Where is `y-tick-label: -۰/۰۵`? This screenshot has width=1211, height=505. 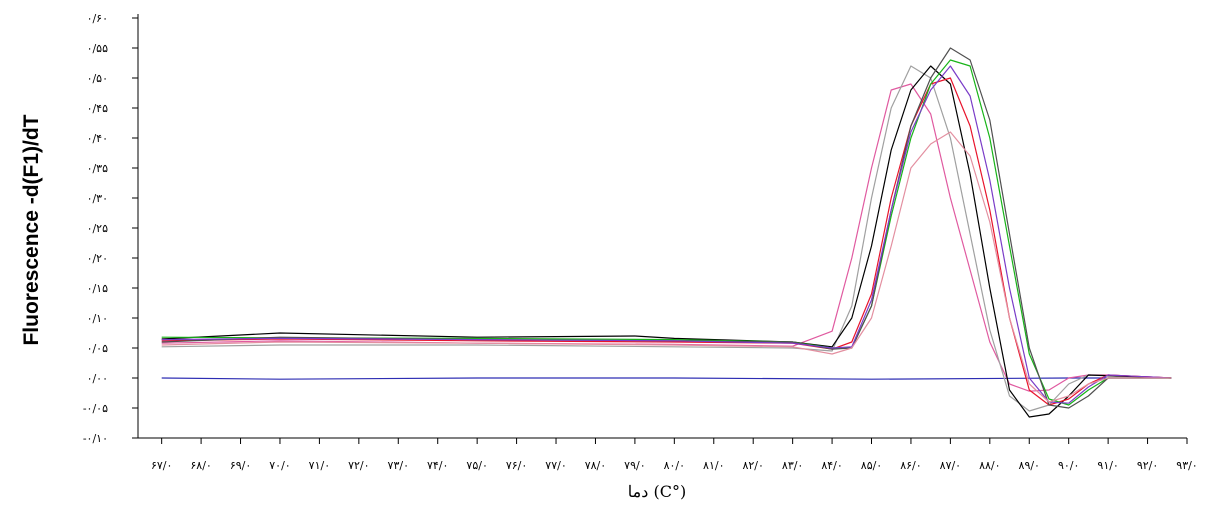 y-tick-label: -۰/۰۵ is located at coordinates (95, 408).